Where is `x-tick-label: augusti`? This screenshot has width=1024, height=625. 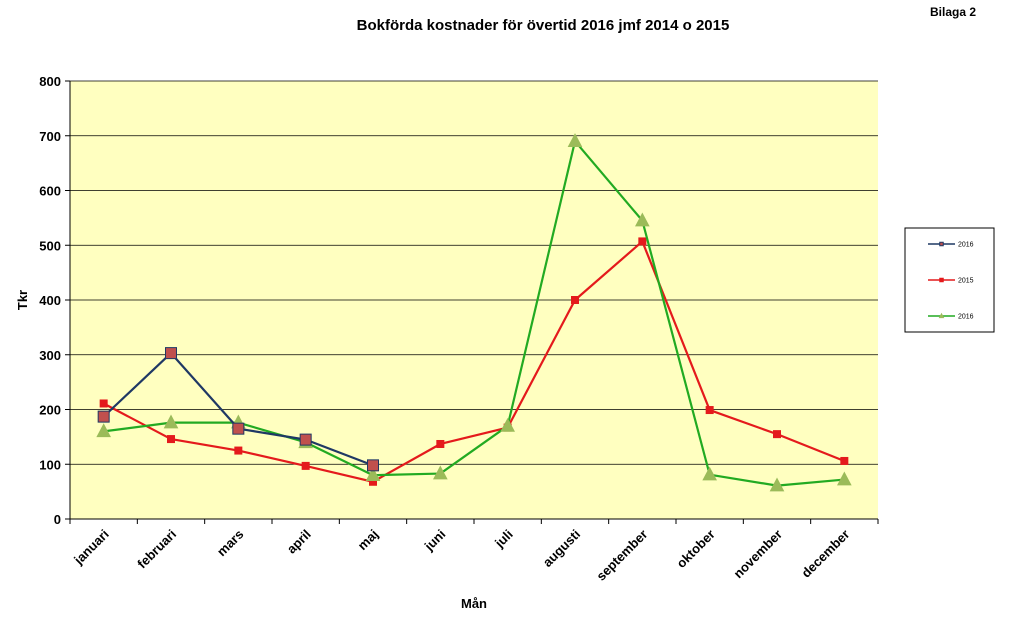
x-tick-label: augusti is located at coordinates (561, 548).